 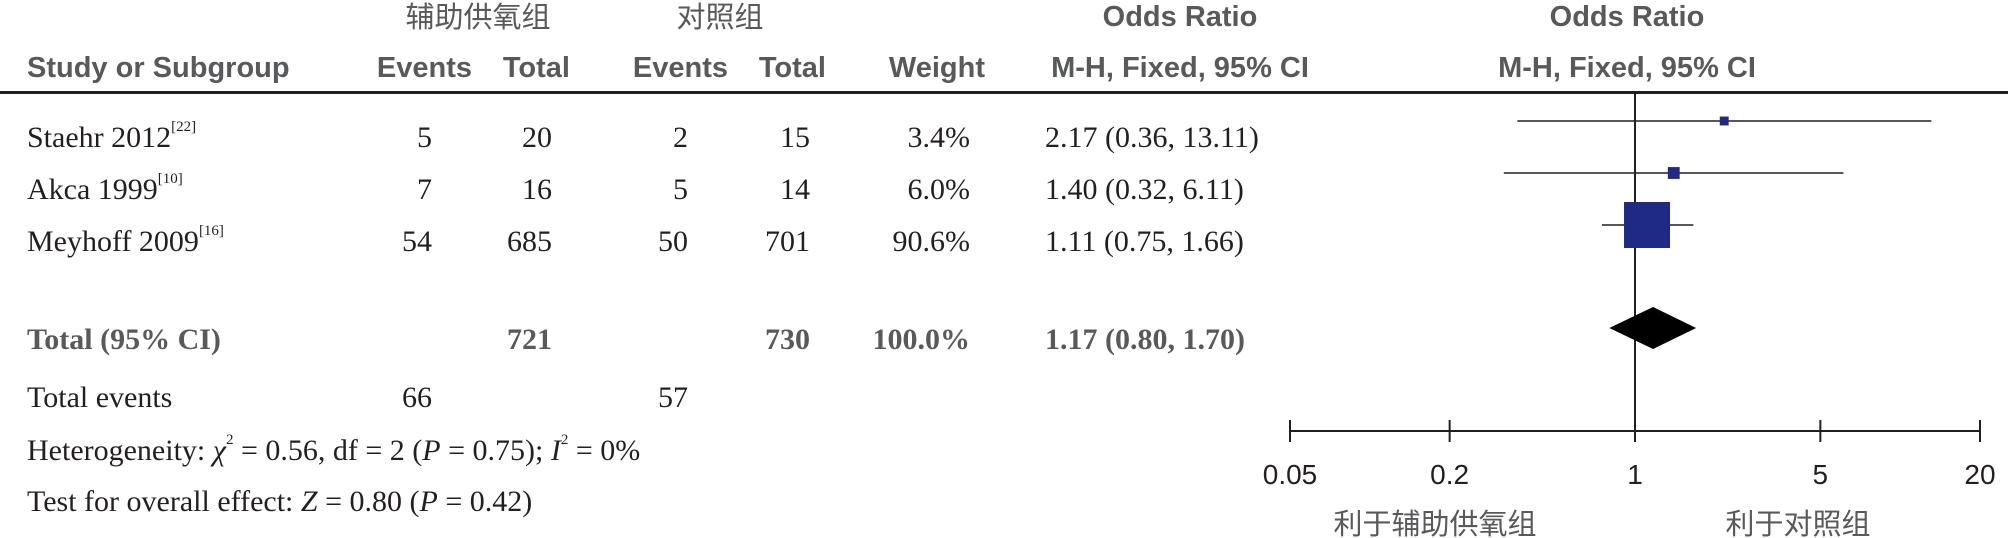 I want to click on ctl-total-cell: 15, so click(x=795, y=137).